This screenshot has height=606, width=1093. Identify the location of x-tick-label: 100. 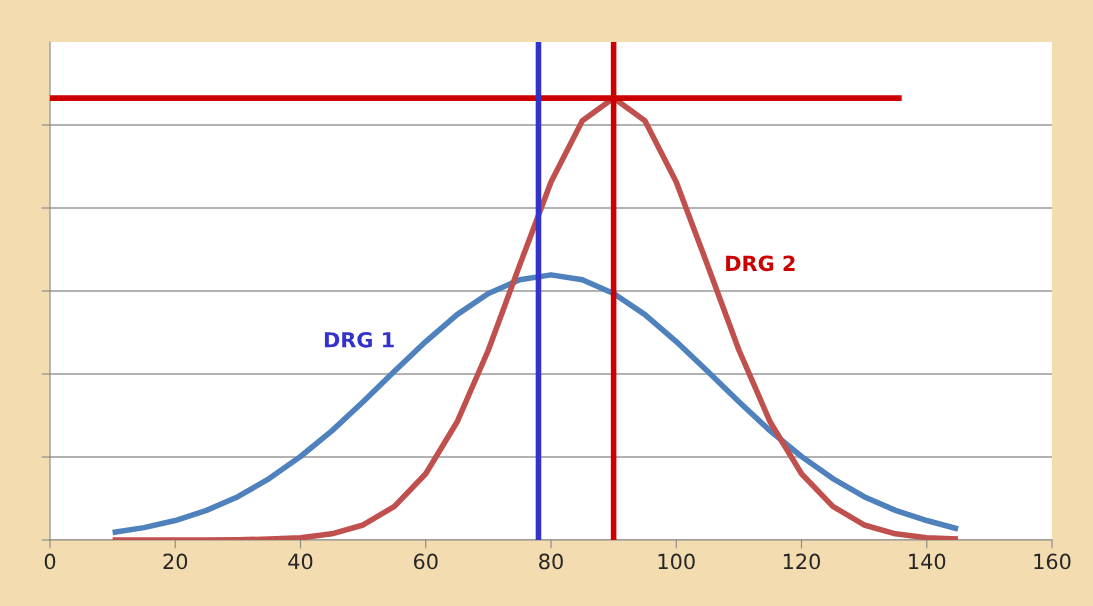
(676, 561).